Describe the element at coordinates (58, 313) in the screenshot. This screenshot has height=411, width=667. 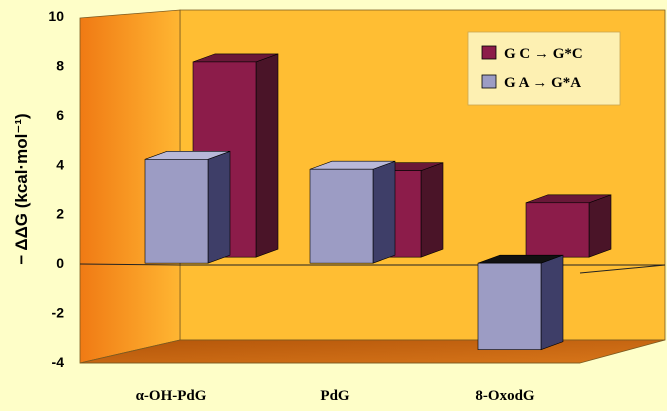
I see `y-tick-label: -2` at that location.